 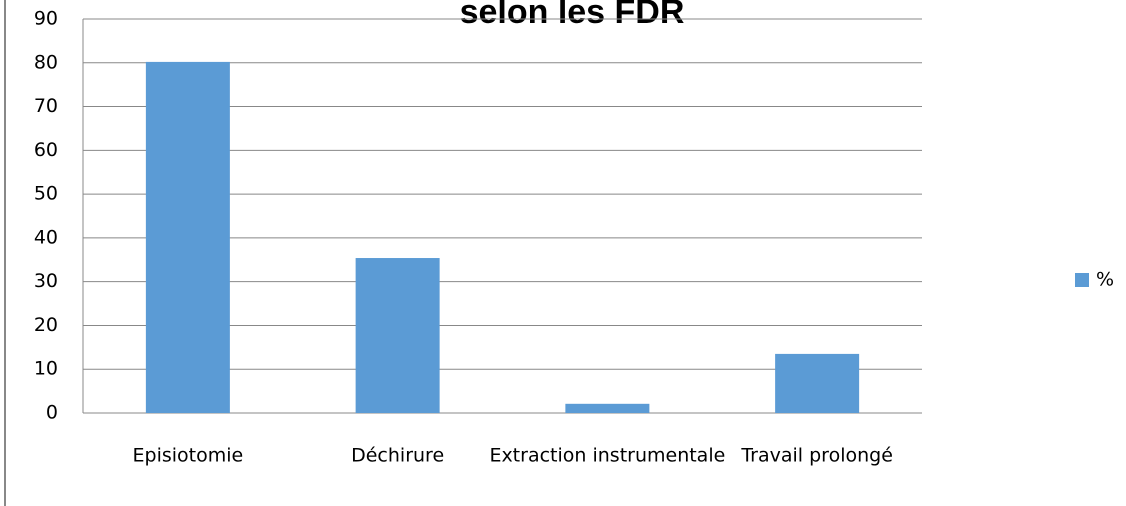 I want to click on x-tick-label: Travail prolongé, so click(x=816, y=456).